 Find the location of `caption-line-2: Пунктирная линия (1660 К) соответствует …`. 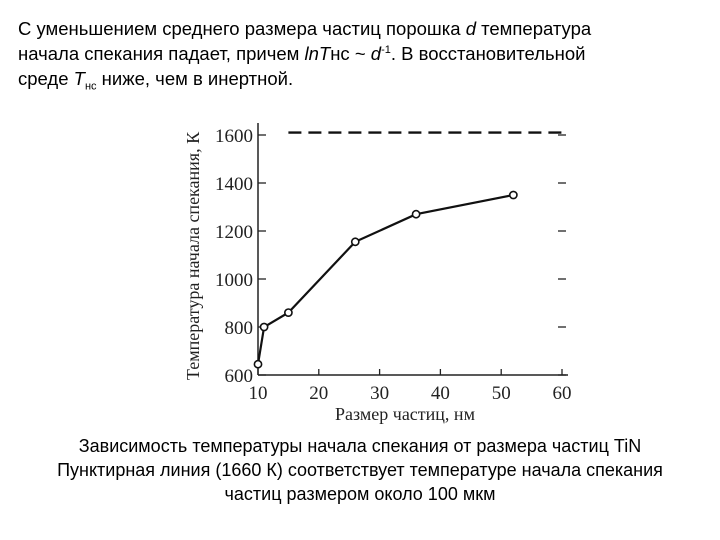

caption-line-2: Пунктирная линия (1660 К) соответствует … is located at coordinates (360, 470).